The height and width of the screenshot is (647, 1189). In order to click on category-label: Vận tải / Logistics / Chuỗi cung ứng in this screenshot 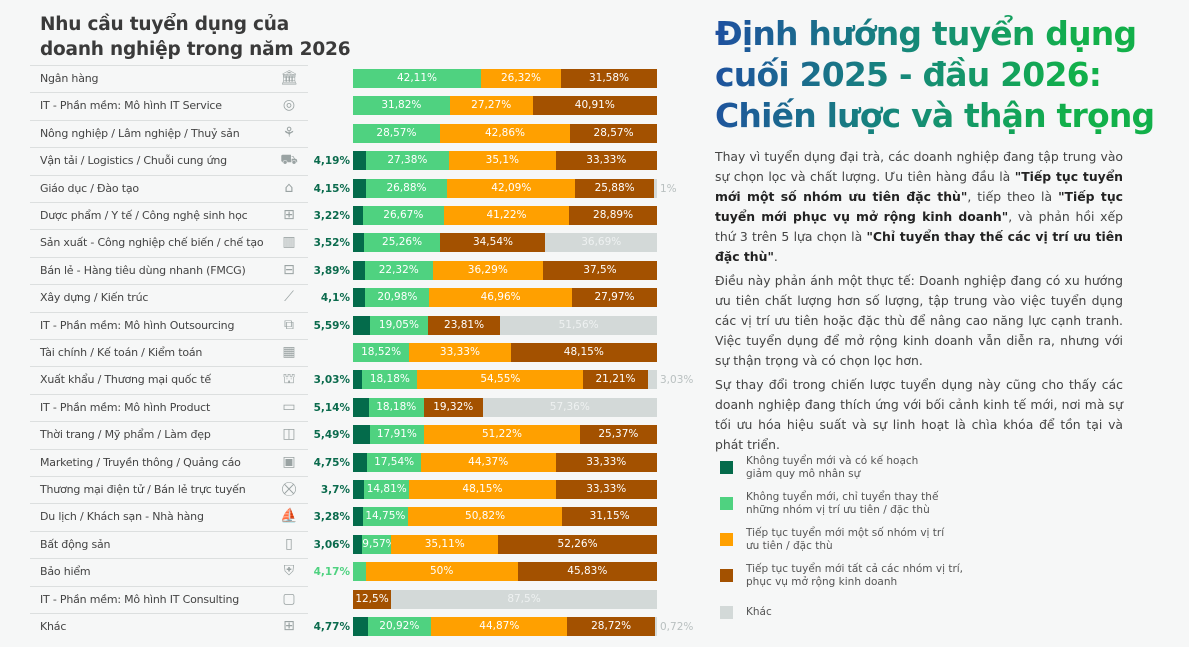, I will do `click(133, 161)`.